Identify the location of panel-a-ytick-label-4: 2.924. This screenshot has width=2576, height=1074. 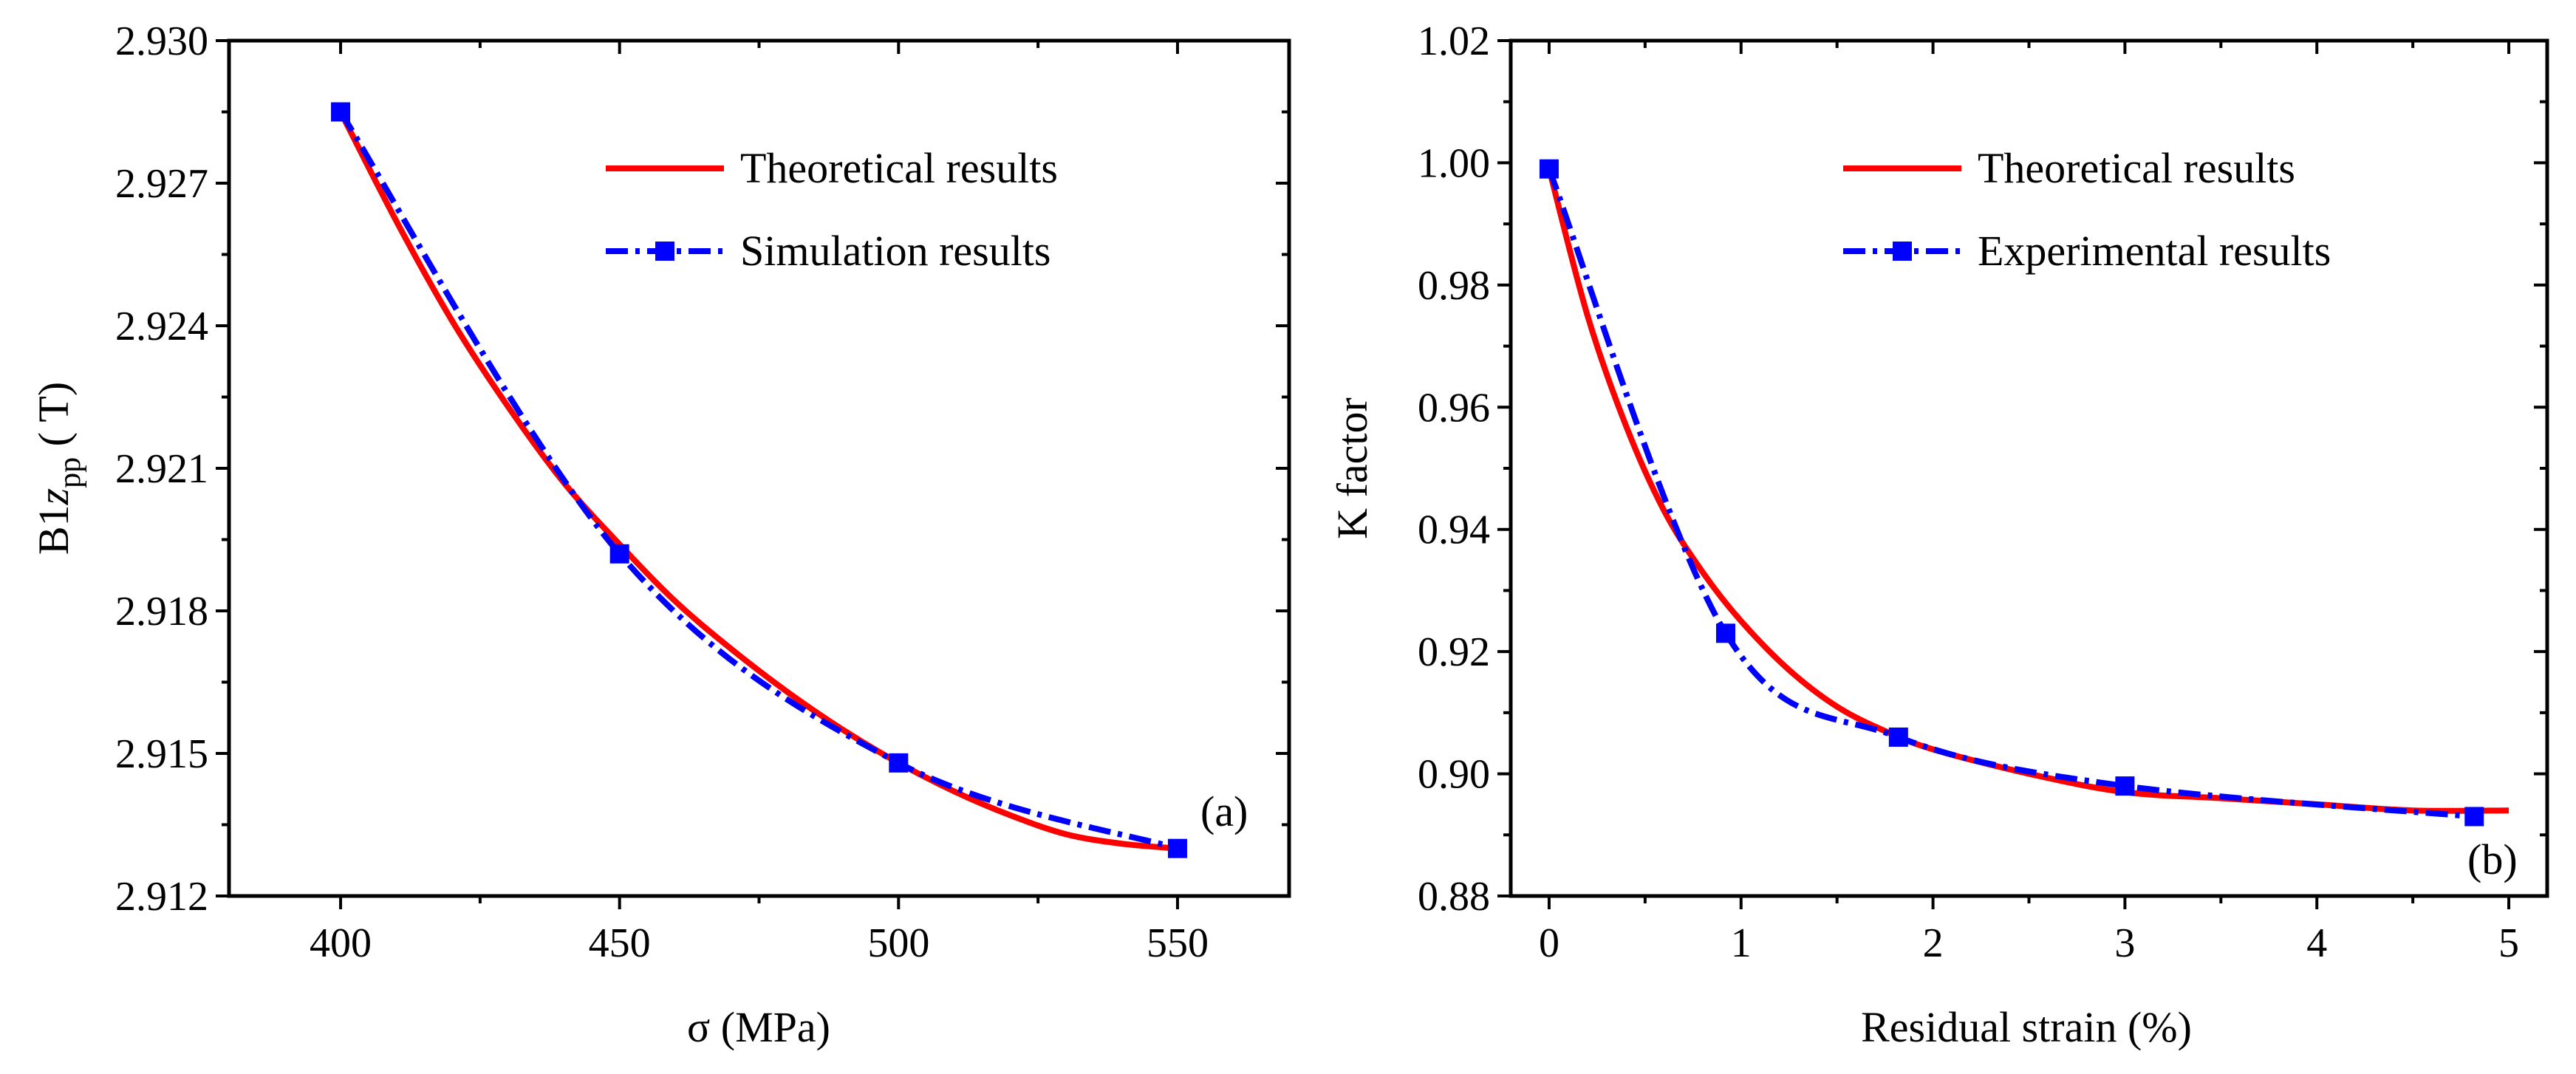
(161, 326).